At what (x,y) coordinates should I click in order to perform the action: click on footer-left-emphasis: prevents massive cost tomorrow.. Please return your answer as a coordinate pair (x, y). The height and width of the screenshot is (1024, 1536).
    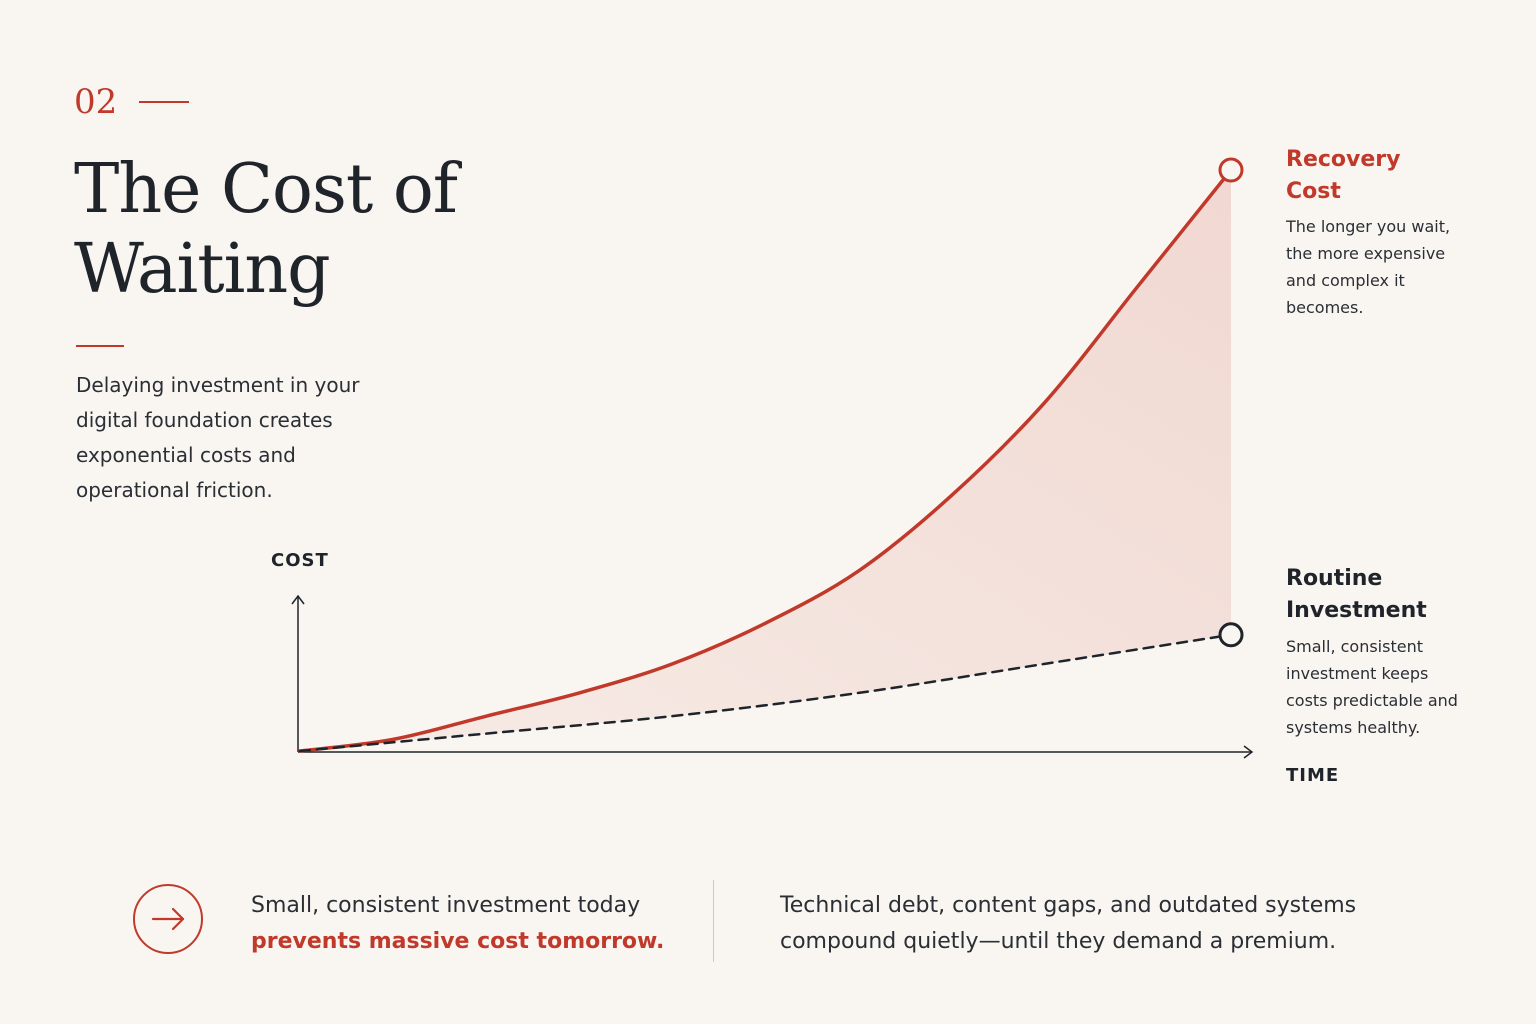
    Looking at the image, I should click on (458, 941).